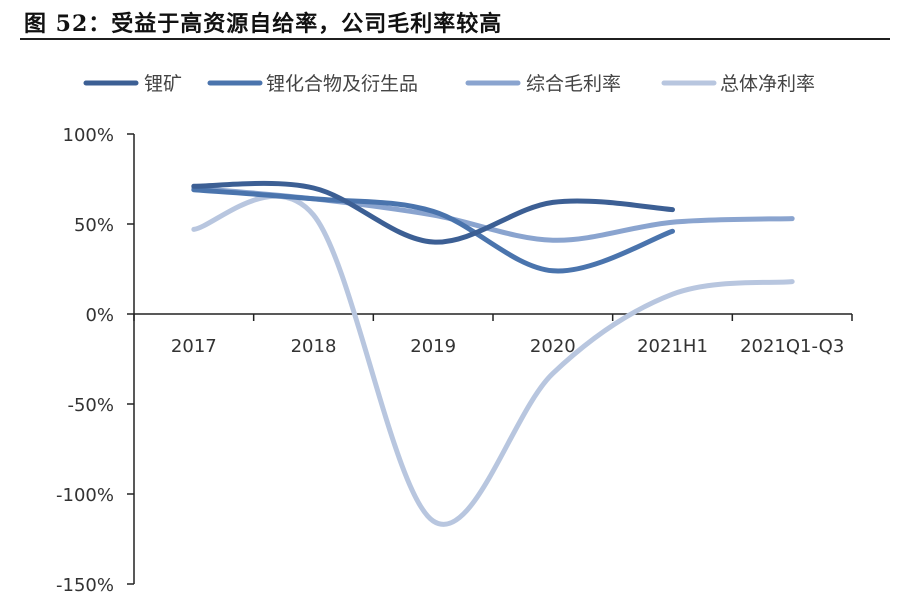 The height and width of the screenshot is (606, 911). What do you see at coordinates (85, 585) in the screenshot?
I see `y-tick-label: -150%` at bounding box center [85, 585].